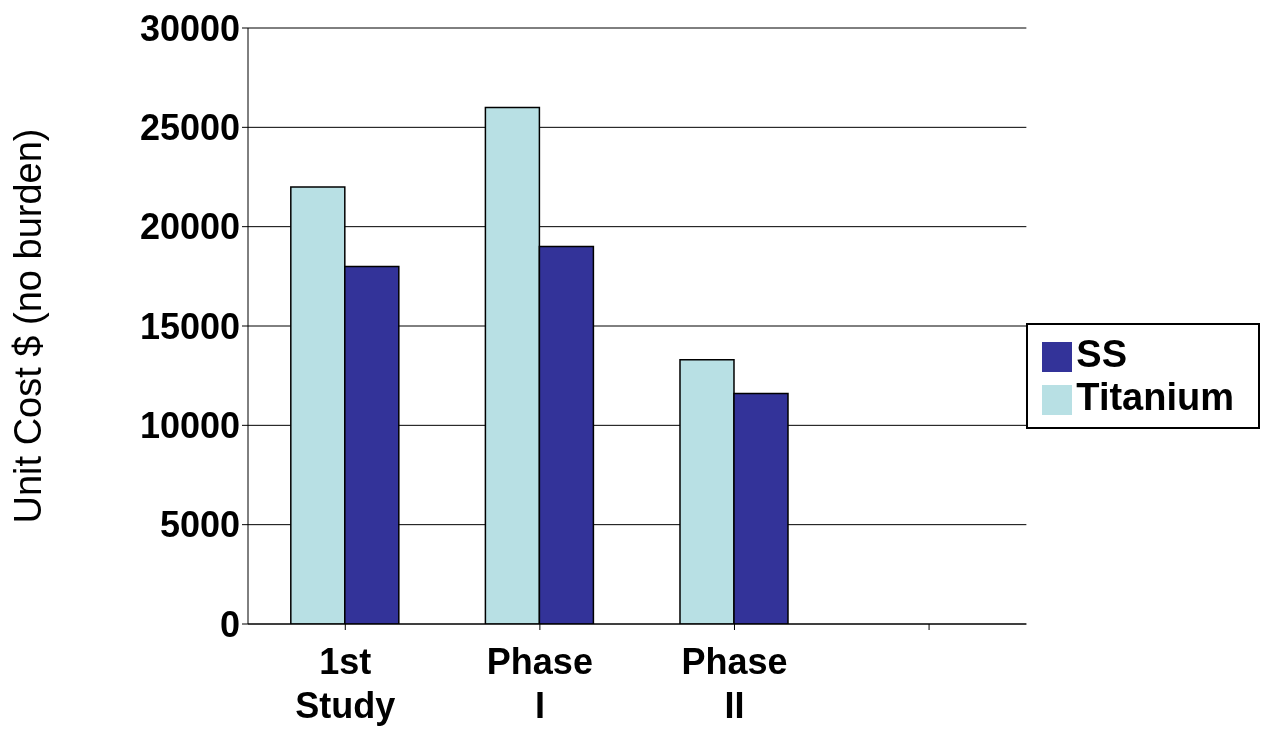 Image resolution: width=1280 pixels, height=752 pixels. I want to click on y-tick-label: 5000, so click(199, 525).